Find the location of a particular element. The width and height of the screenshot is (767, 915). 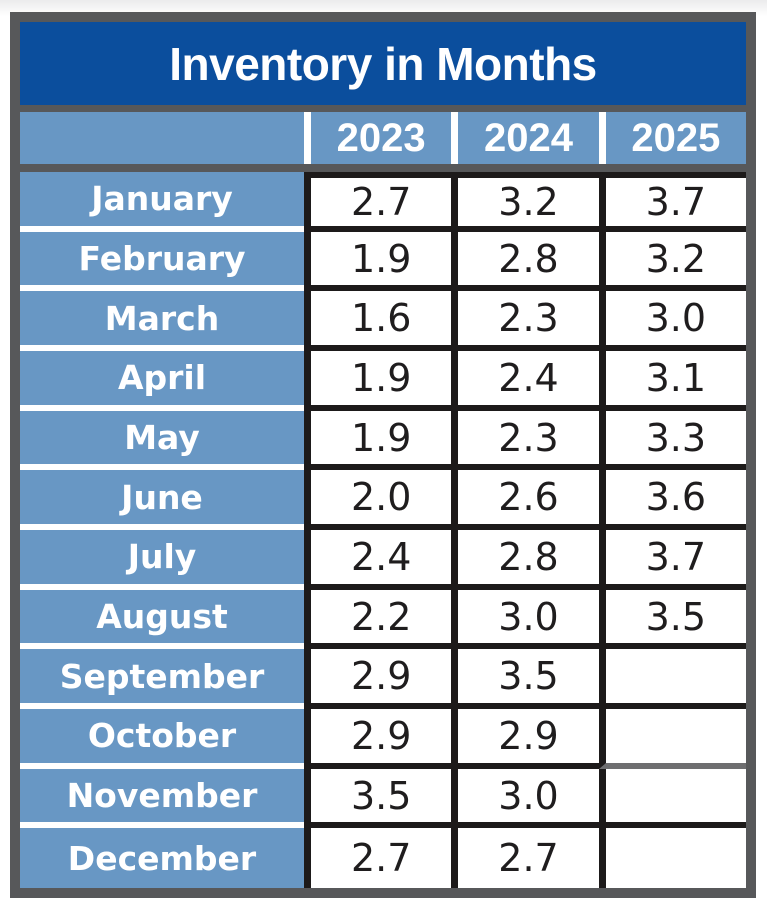

cell-may-2023: 1.9 is located at coordinates (378, 440).